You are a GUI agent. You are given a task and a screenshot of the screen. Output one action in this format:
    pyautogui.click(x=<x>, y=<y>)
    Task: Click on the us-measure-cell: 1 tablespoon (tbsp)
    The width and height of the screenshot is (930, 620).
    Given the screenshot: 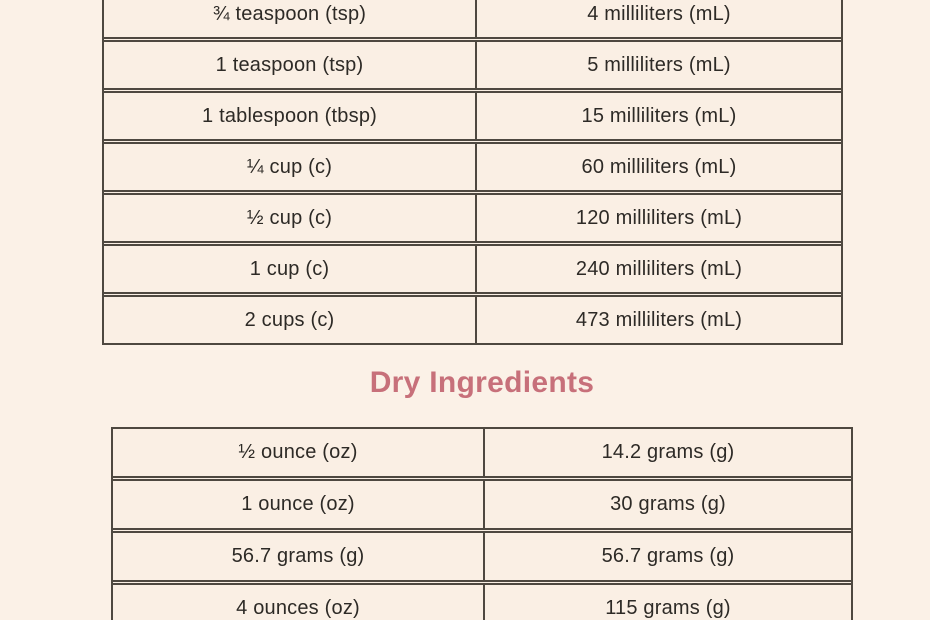 What is the action you would take?
    pyautogui.click(x=290, y=116)
    